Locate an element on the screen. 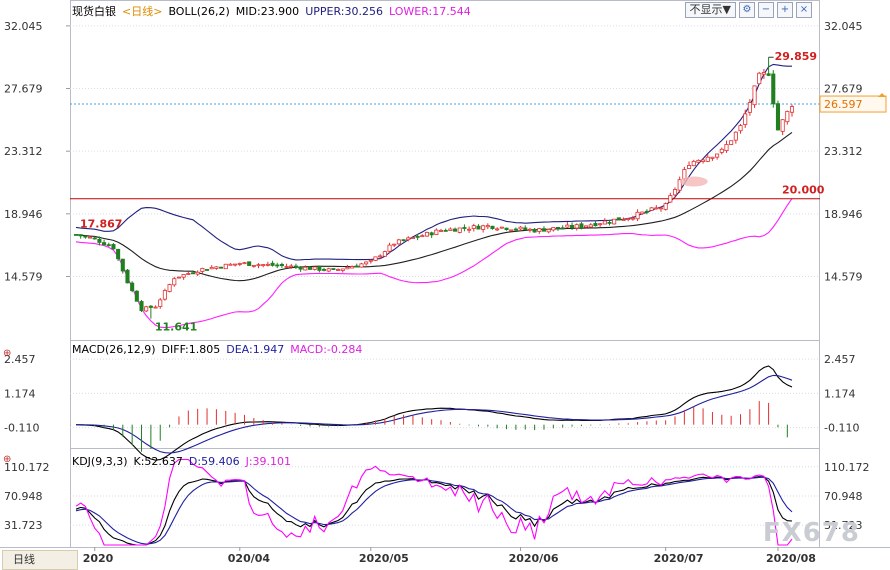 The height and width of the screenshot is (570, 890). kdj-ytick-right: 31.723 is located at coordinates (843, 525).